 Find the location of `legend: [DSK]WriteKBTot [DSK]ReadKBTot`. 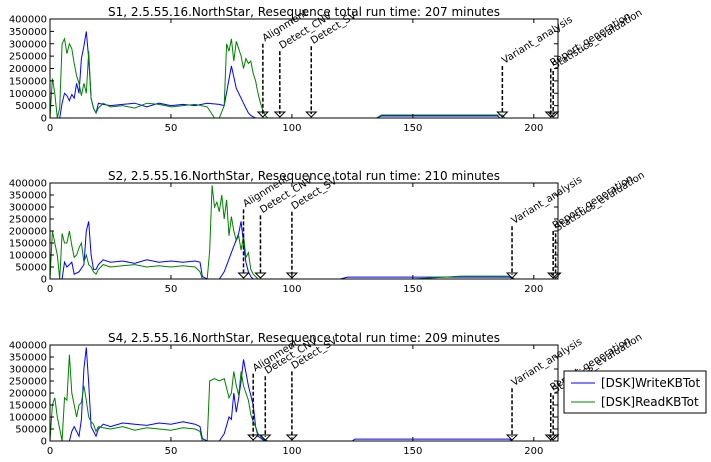

legend: [DSK]WriteKBTot [DSK]ReadKBTot is located at coordinates (635, 392).